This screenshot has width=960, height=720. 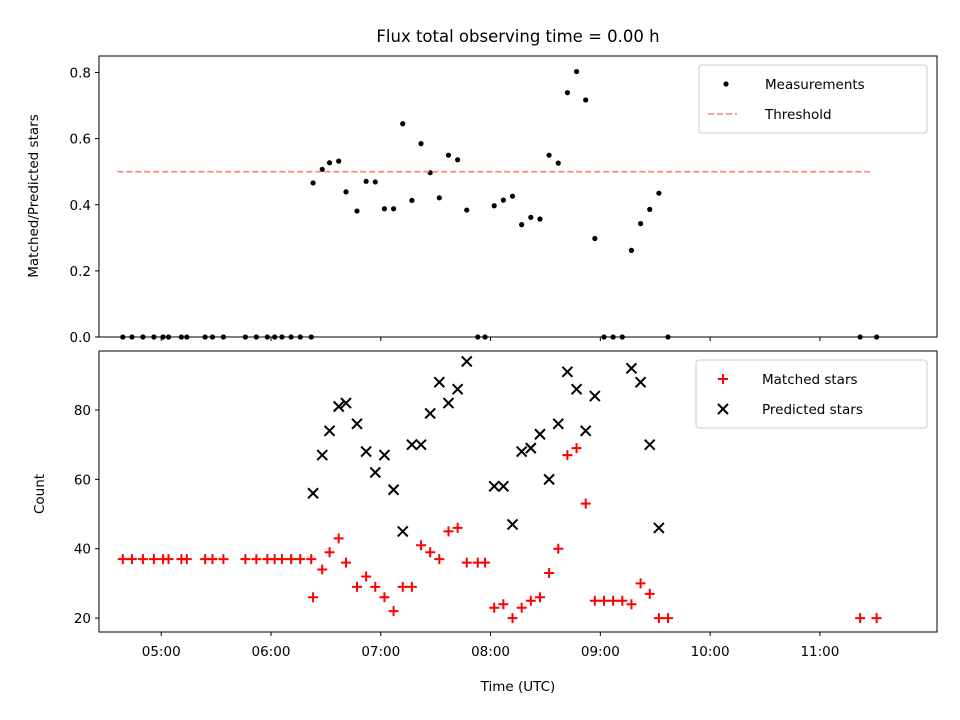 I want to click on legend: Matched stars Predicted stars, so click(x=811, y=394).